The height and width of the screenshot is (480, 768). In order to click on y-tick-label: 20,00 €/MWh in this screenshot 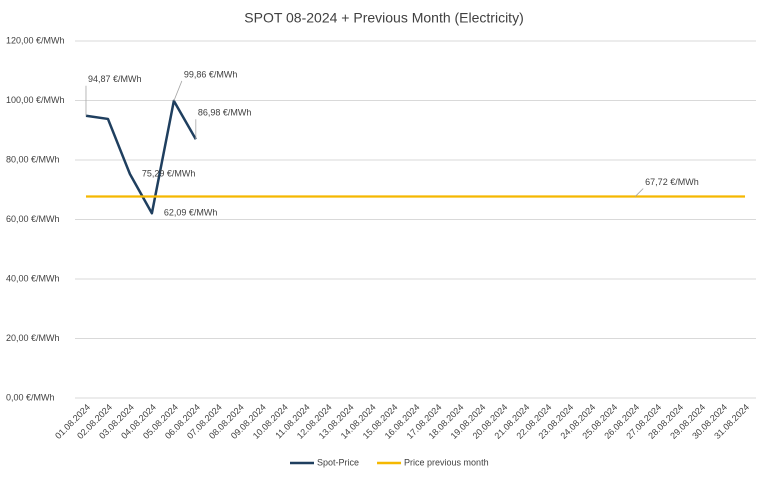, I will do `click(33, 338)`.